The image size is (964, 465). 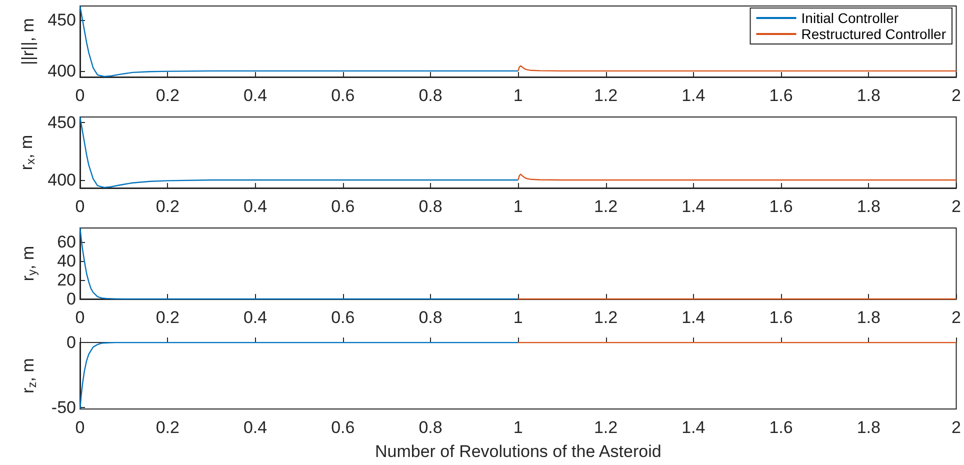 I want to click on y-axis-title: ry, m, so click(x=28, y=264).